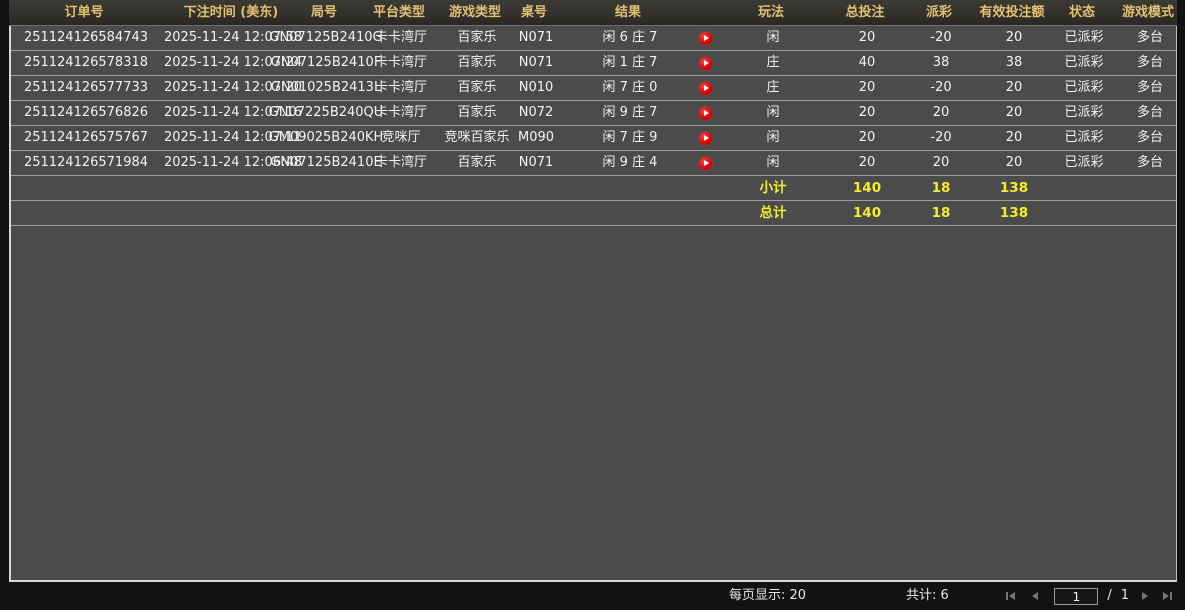 The height and width of the screenshot is (610, 1185). What do you see at coordinates (536, 87) in the screenshot?
I see `cell-table_no: N010` at bounding box center [536, 87].